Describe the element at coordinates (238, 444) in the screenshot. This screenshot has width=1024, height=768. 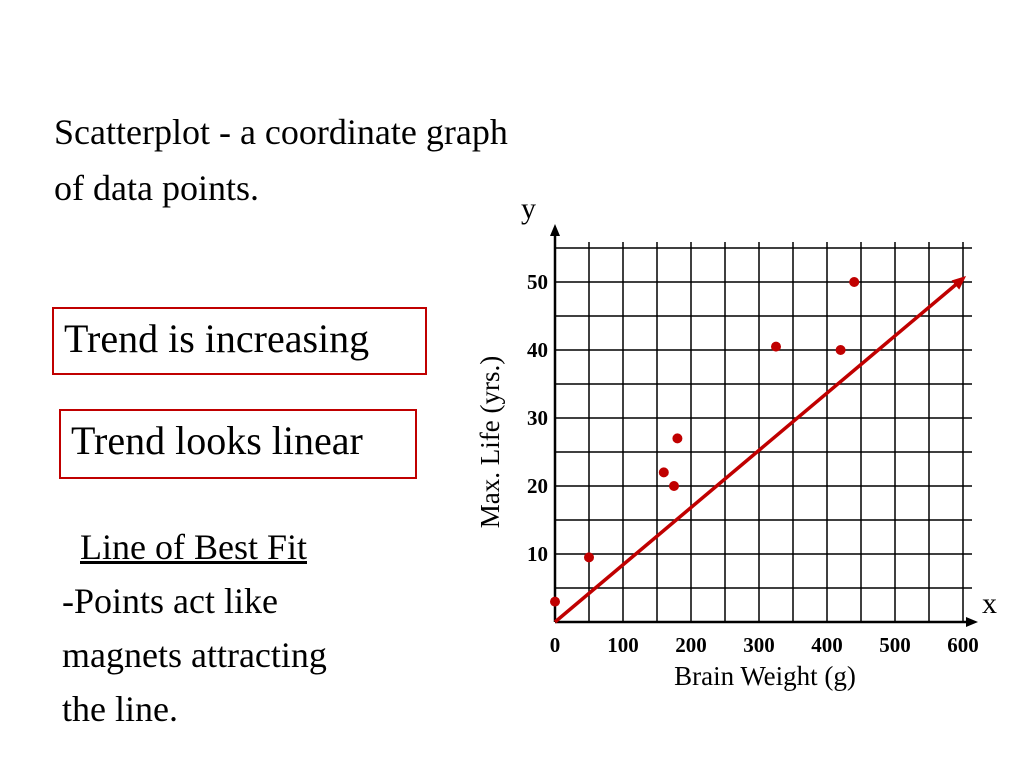
I see `trend-linear-box: Trend looks linear` at that location.